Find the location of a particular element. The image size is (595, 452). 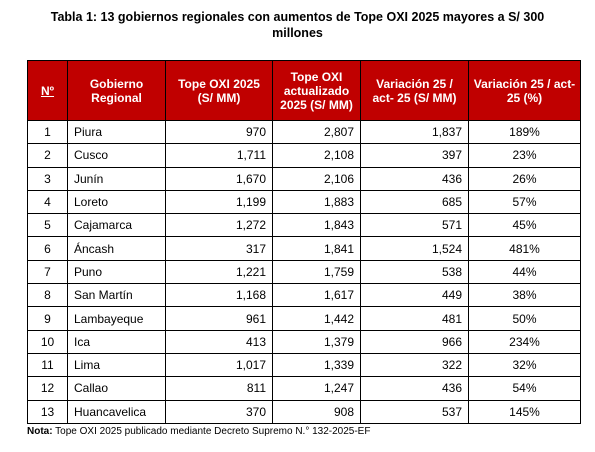

table-cell: 1,711 is located at coordinates (219, 155).